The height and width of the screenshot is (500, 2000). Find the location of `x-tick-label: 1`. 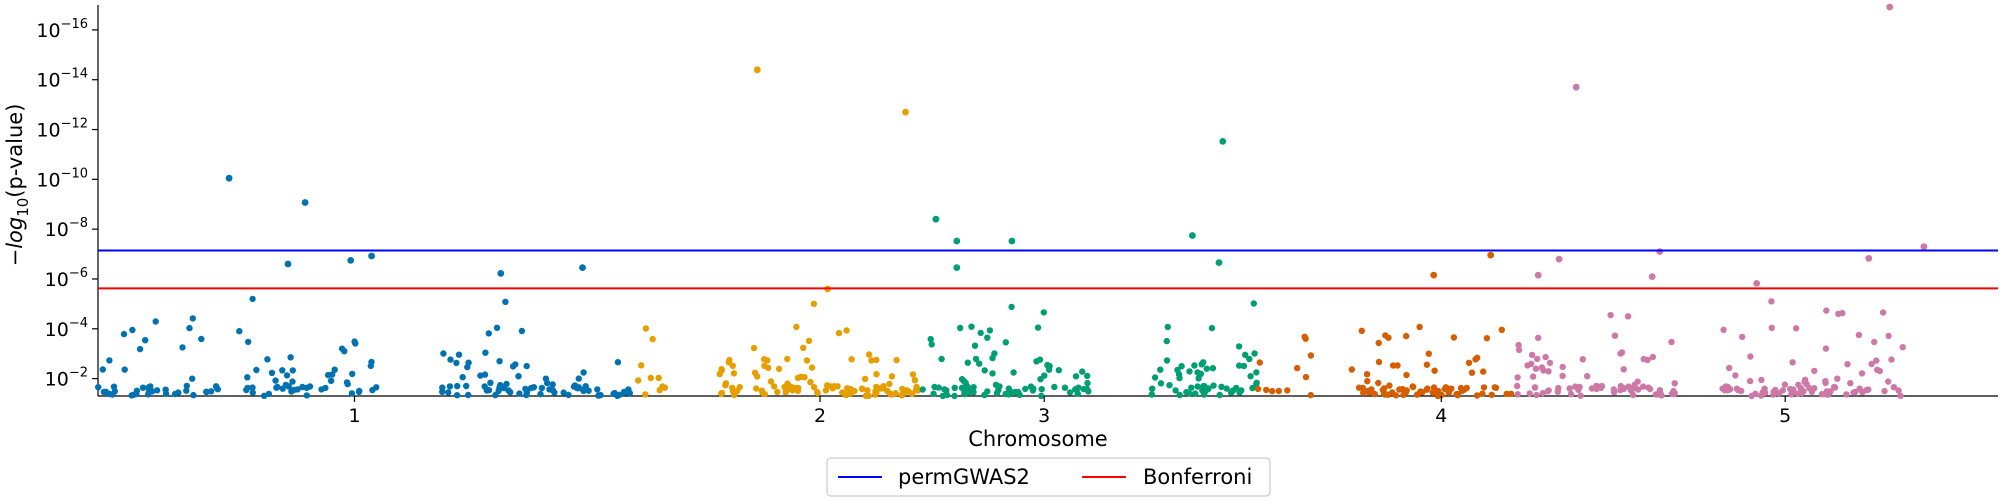

x-tick-label: 1 is located at coordinates (354, 416).